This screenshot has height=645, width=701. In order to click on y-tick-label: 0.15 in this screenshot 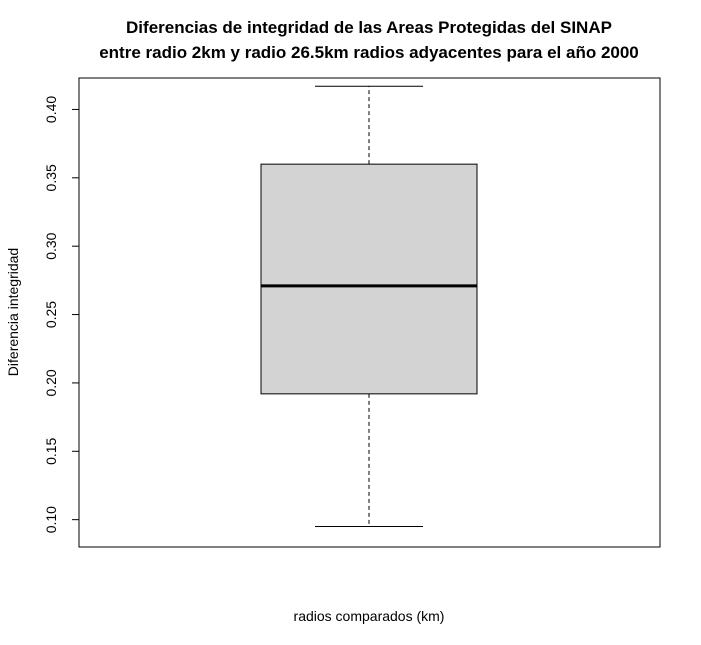, I will do `click(51, 450)`.